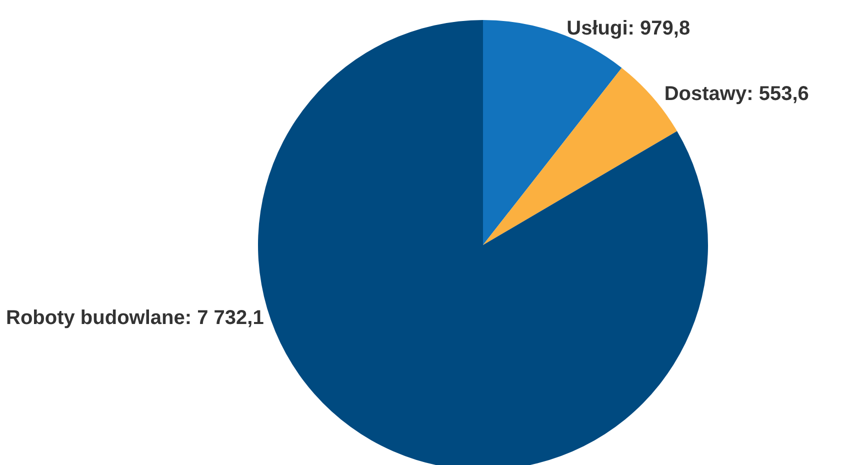 This screenshot has height=465, width=858. Describe the element at coordinates (135, 318) in the screenshot. I see `slice-label: Roboty budowlane: 7 732,1` at that location.